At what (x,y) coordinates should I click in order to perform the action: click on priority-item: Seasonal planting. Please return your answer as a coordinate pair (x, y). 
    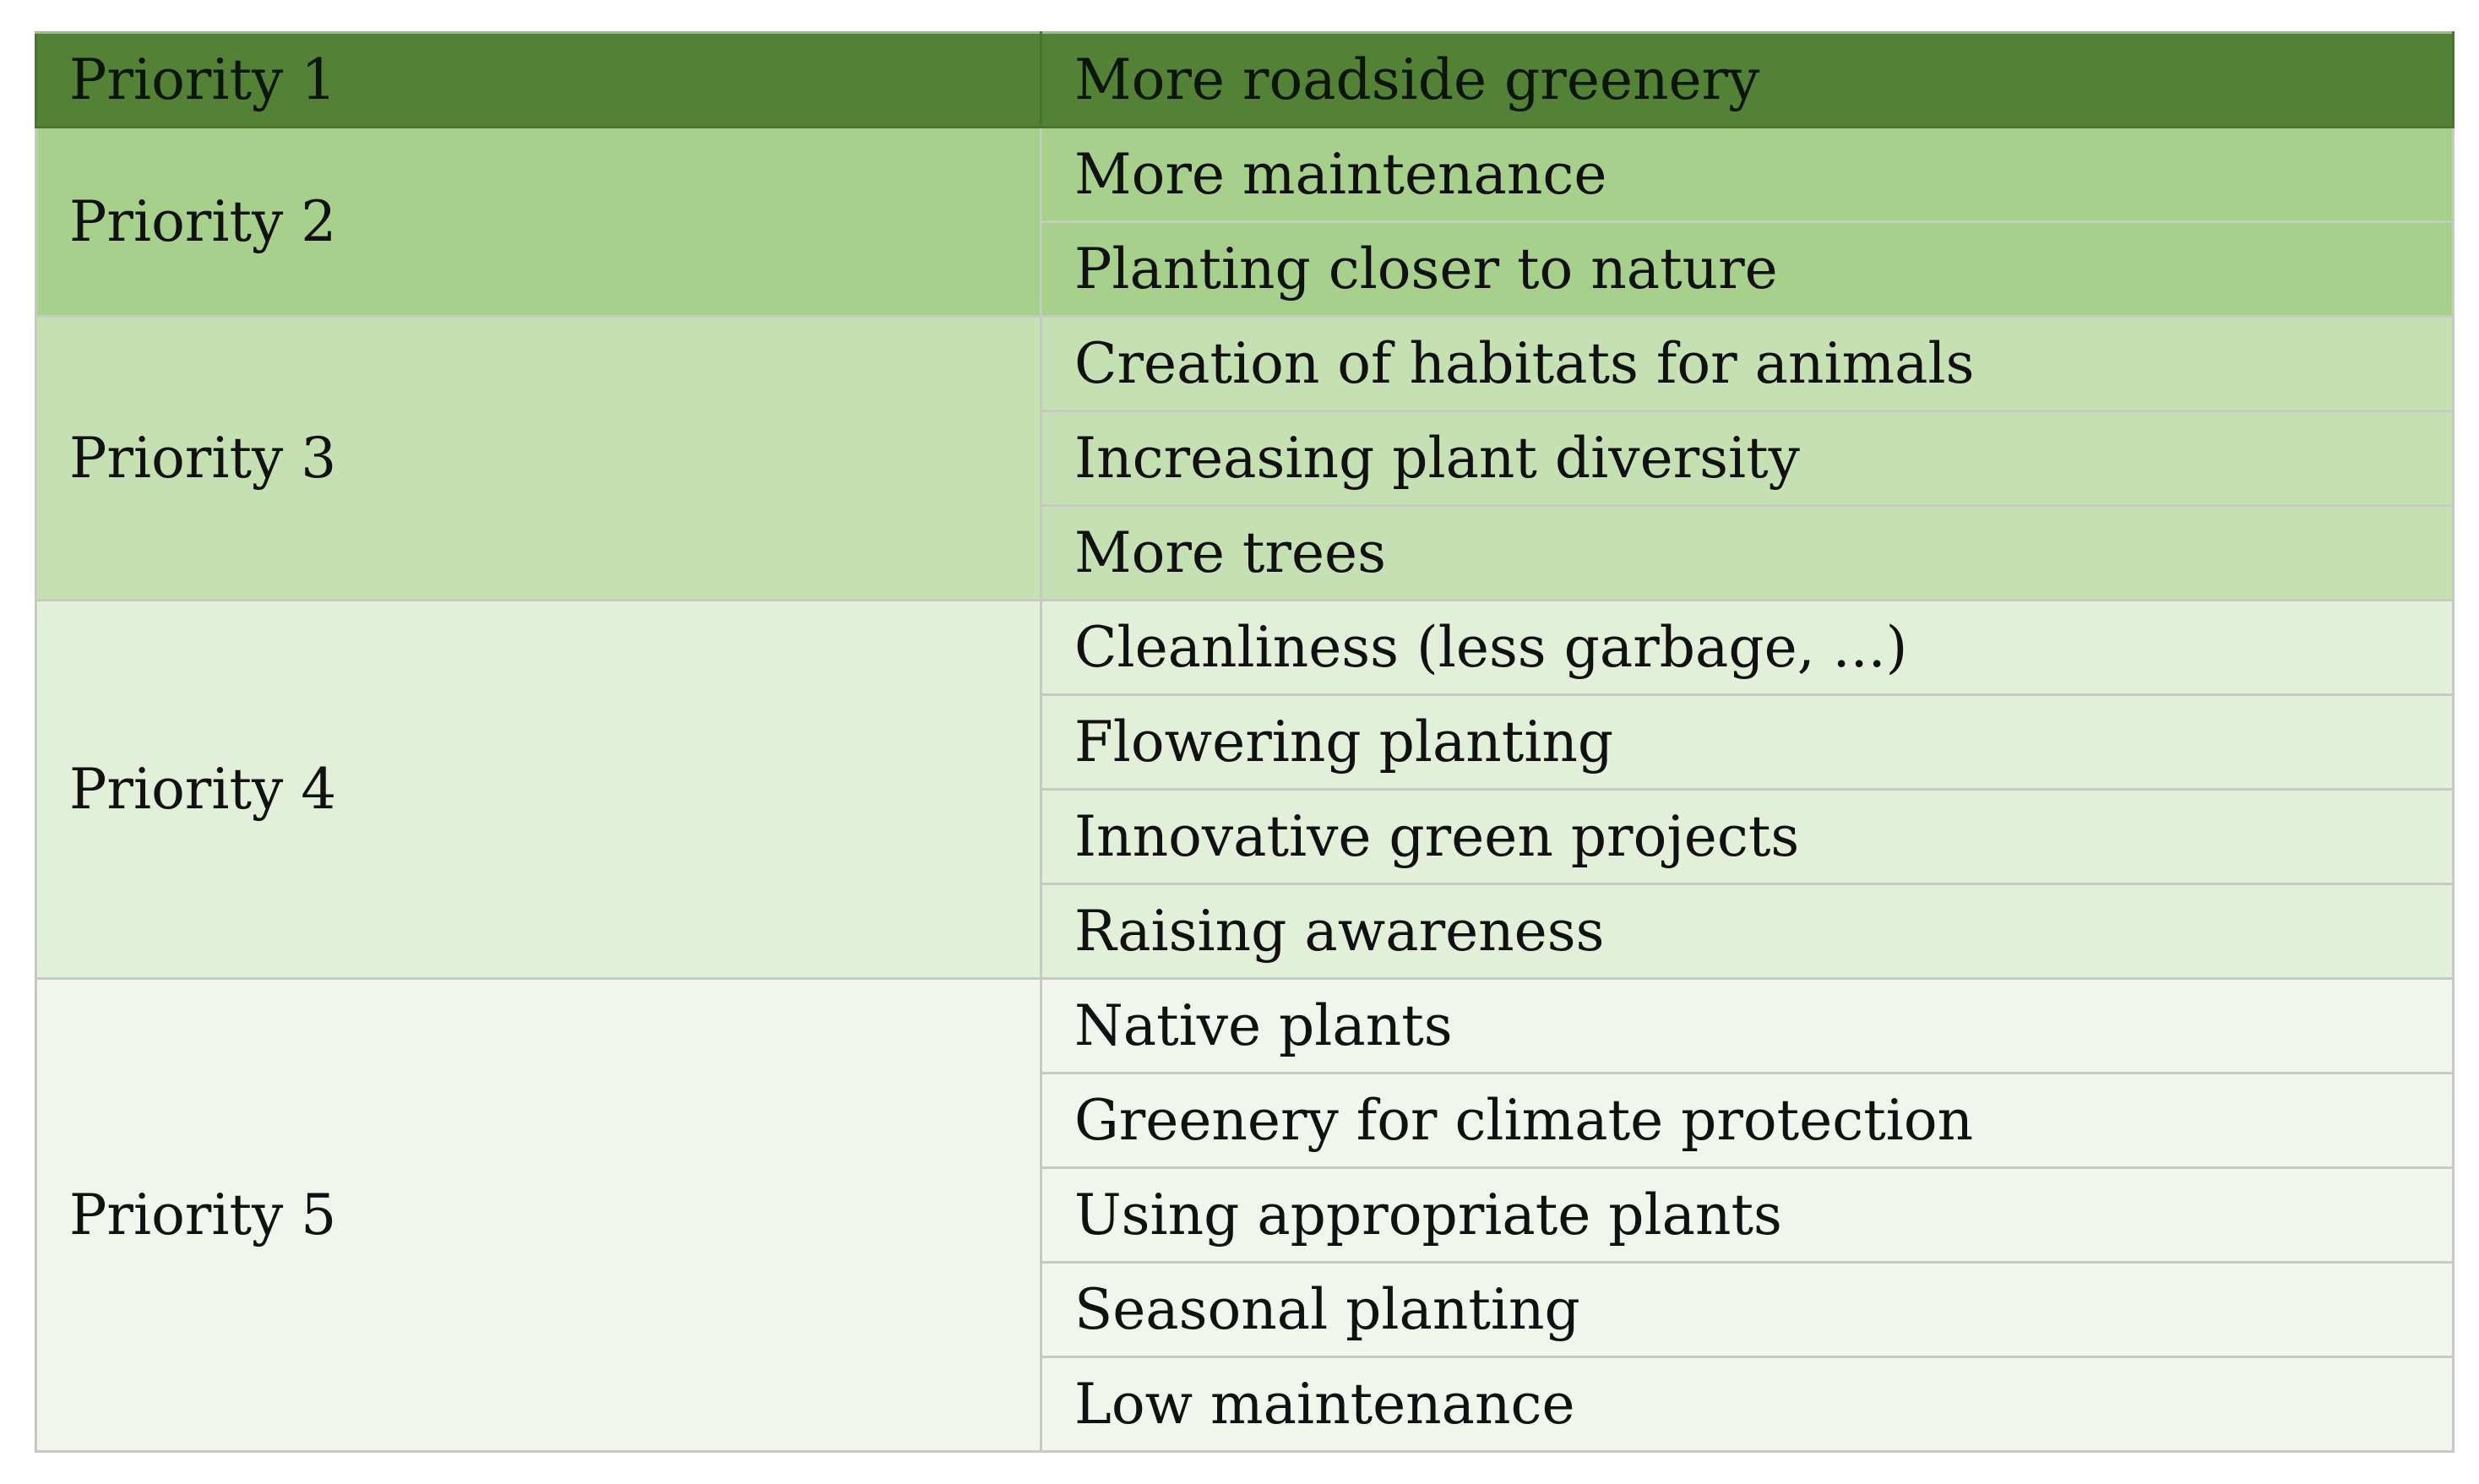
    Looking at the image, I should click on (1747, 1309).